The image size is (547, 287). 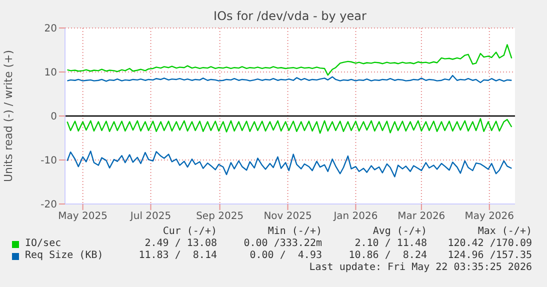 What do you see at coordinates (355, 216) in the screenshot?
I see `x-tick-label: Jan 2026` at bounding box center [355, 216].